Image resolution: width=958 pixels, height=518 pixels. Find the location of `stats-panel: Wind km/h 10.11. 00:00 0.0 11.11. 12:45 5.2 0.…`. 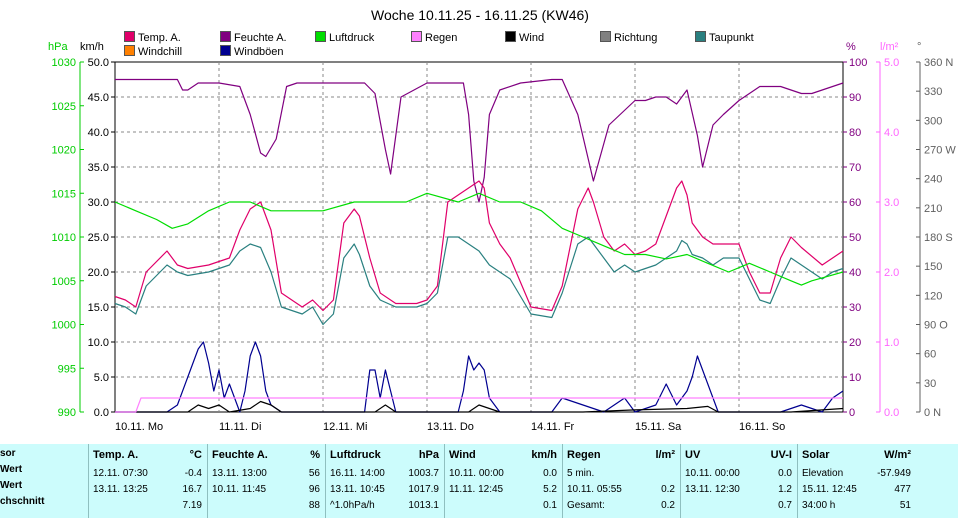

stats-panel: Wind km/h 10.11. 00:00 0.0 11.11. 12:45 5.2 0.… is located at coordinates (503, 481).